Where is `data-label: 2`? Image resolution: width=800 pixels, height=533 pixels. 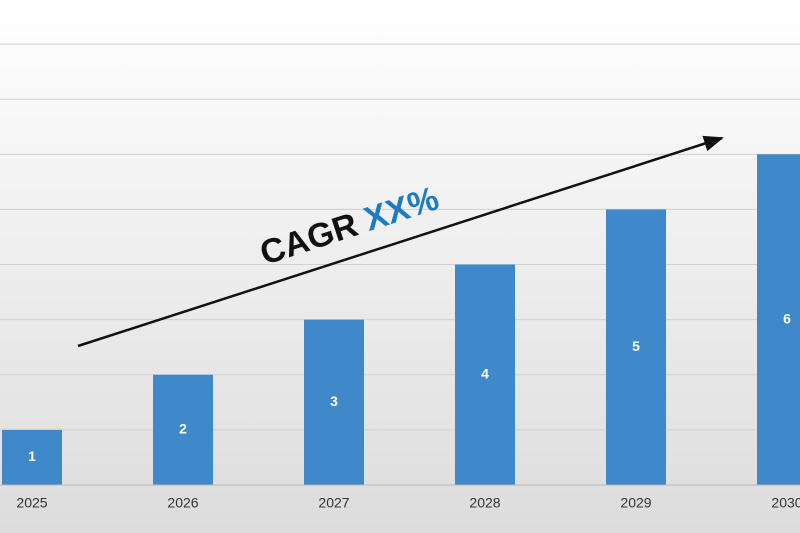 data-label: 2 is located at coordinates (183, 429).